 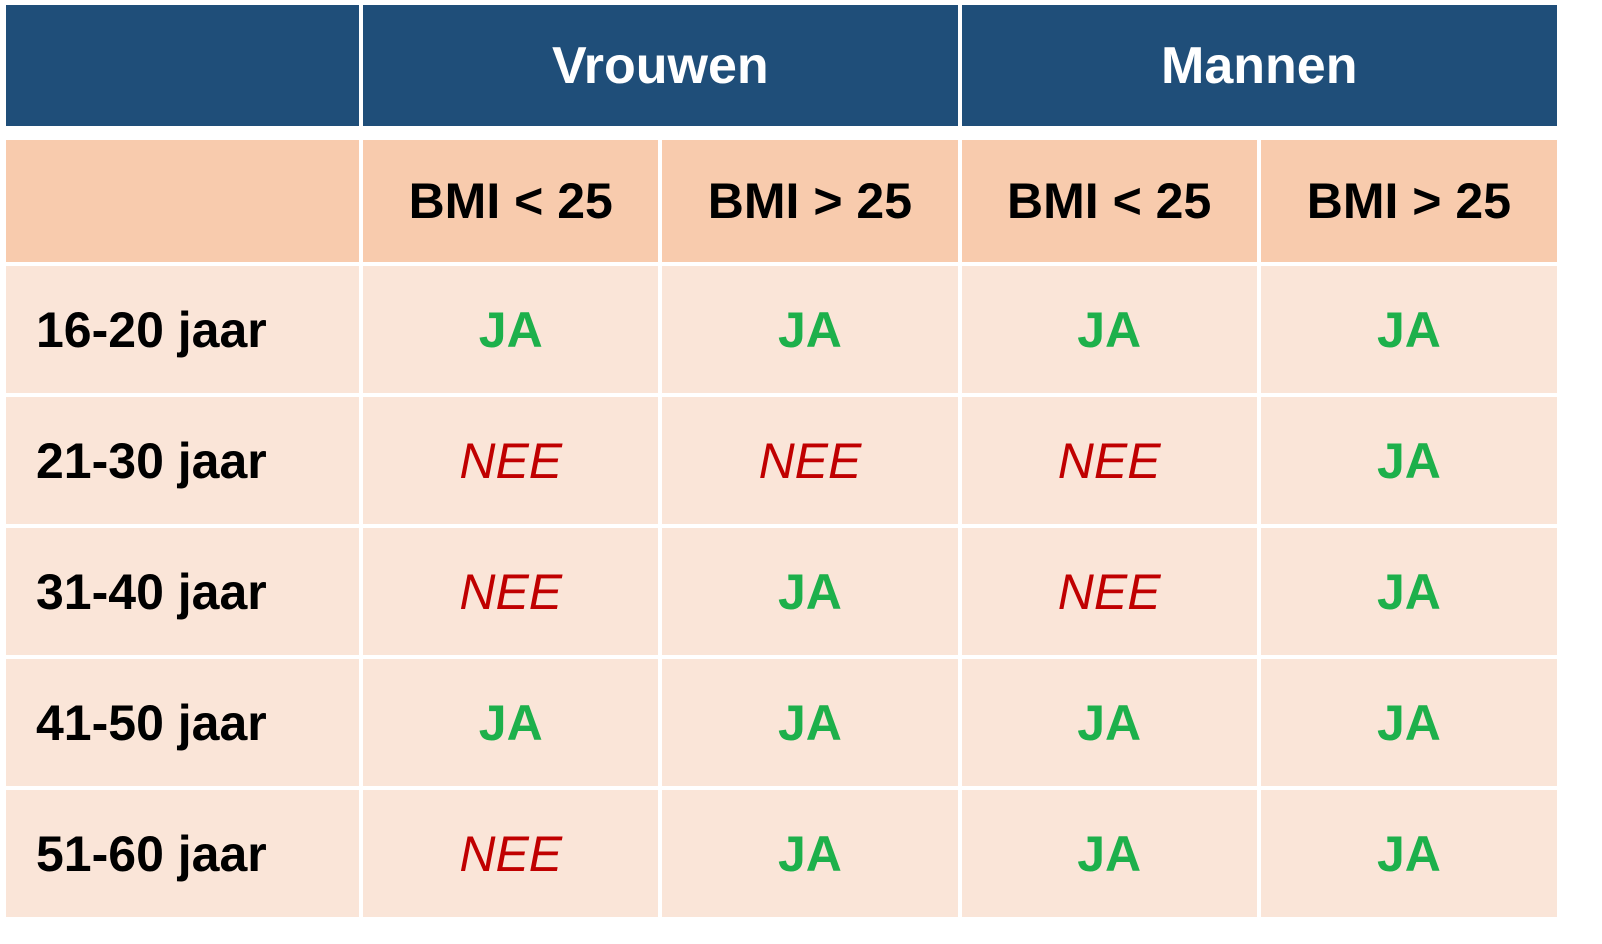 What do you see at coordinates (183, 591) in the screenshot?
I see `row-label: 31-40 jaar` at bounding box center [183, 591].